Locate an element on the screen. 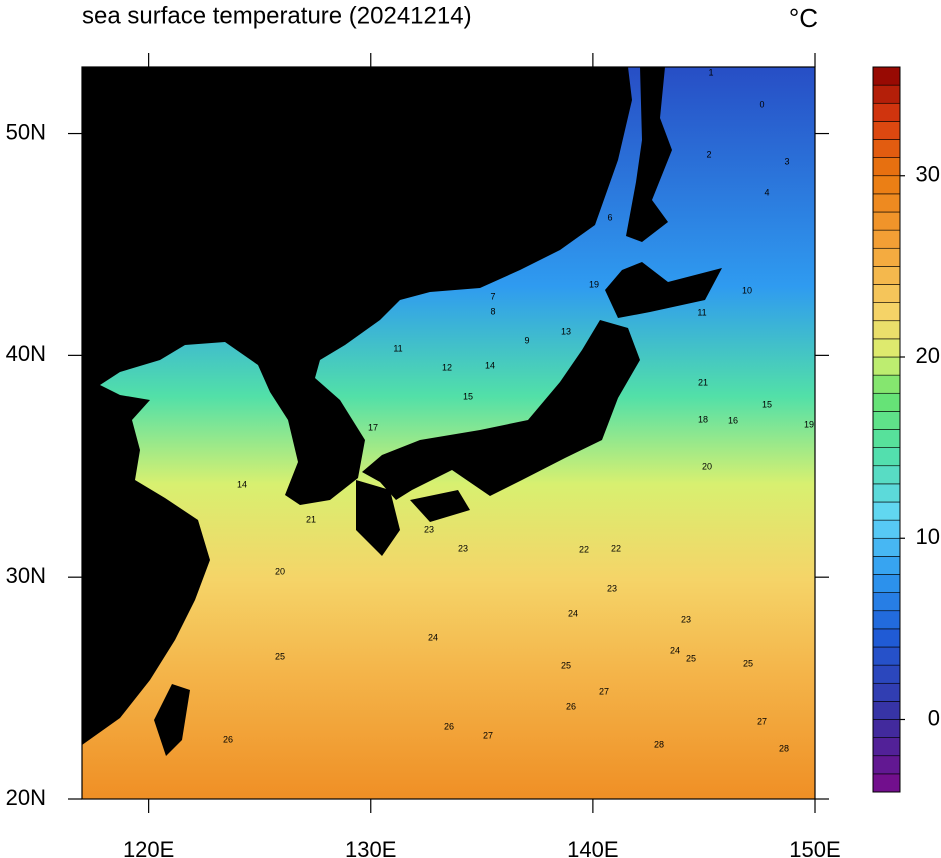 The height and width of the screenshot is (858, 941). y-tick-label: 30N is located at coordinates (26, 575).